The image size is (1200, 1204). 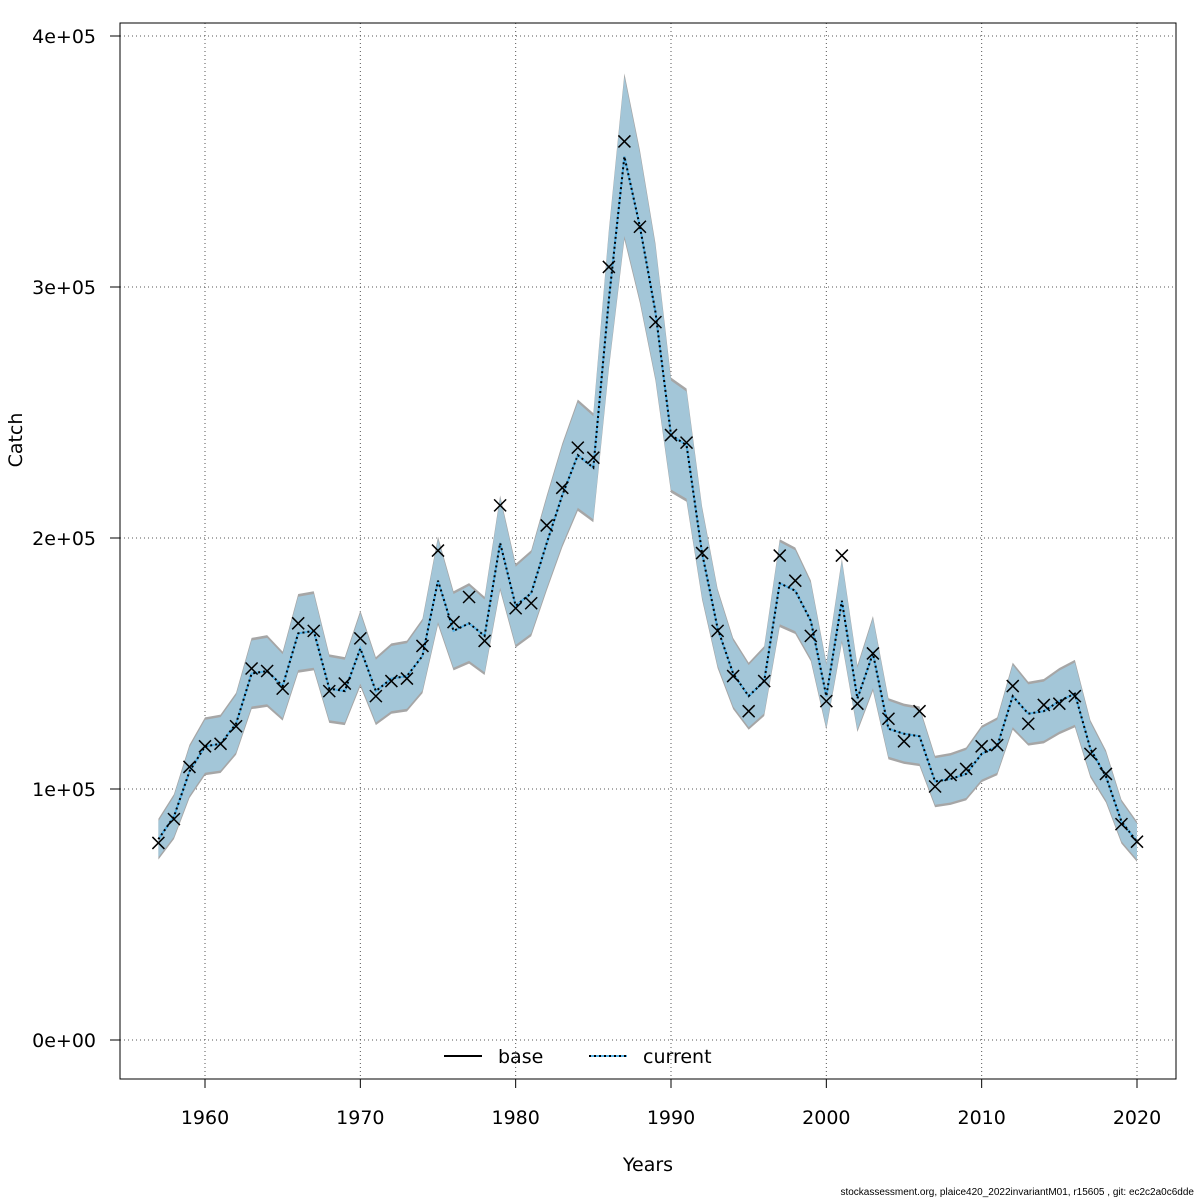 I want to click on x-tick-label: 1990, so click(x=671, y=1118).